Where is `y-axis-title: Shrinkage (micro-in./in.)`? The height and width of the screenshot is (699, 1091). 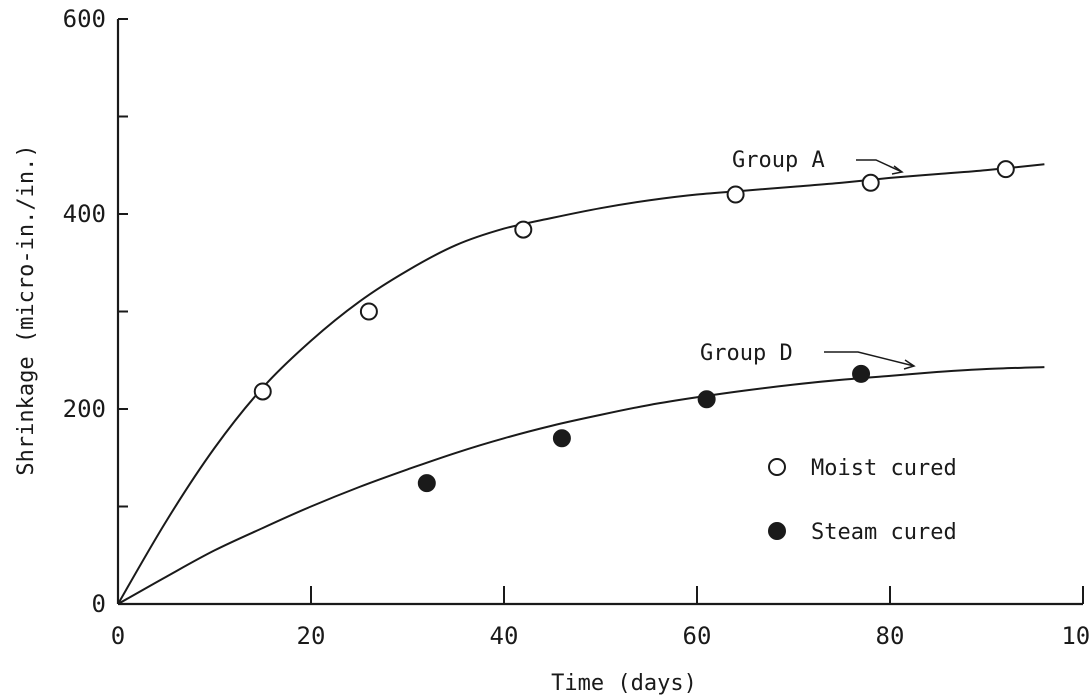 y-axis-title: Shrinkage (micro-in./in.) is located at coordinates (26, 309).